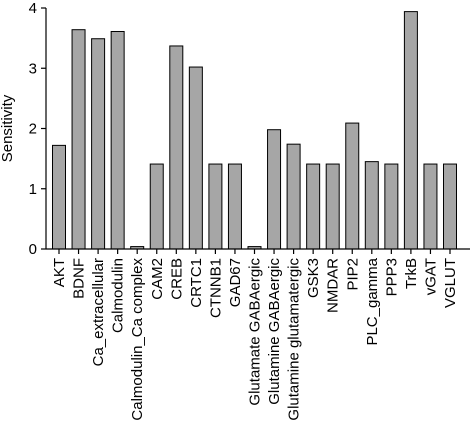  I want to click on y-tick-label: 2, so click(33, 129).